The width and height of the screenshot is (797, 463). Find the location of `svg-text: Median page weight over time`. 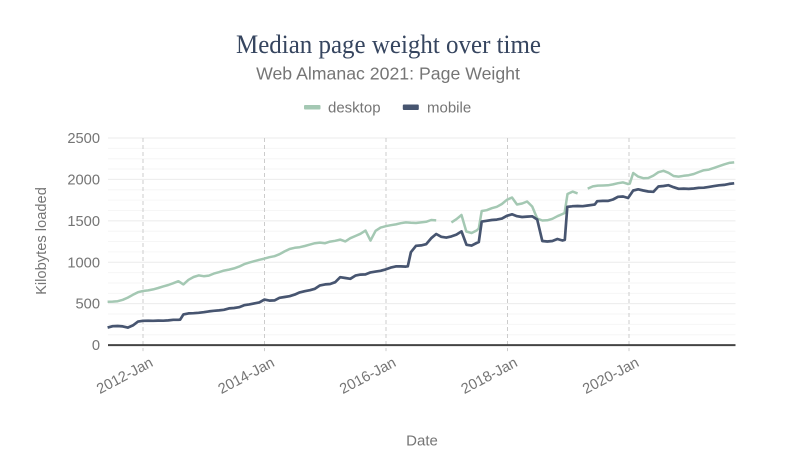

svg-text: Median page weight over time is located at coordinates (388, 44).